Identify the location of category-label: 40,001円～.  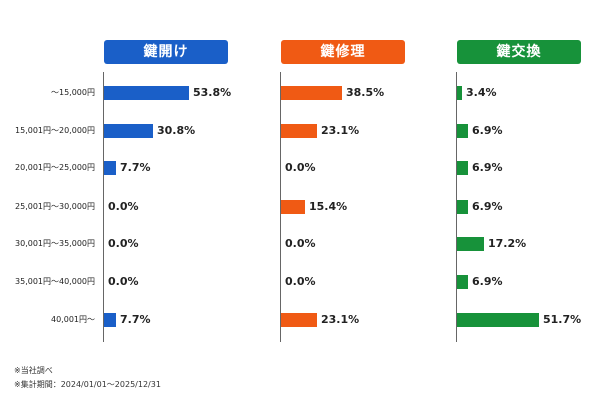
(73, 319).